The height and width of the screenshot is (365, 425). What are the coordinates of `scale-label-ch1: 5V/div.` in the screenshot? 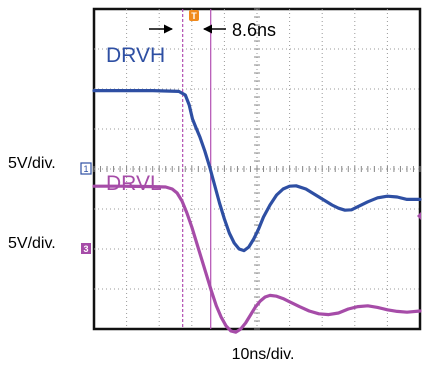 It's located at (32, 163).